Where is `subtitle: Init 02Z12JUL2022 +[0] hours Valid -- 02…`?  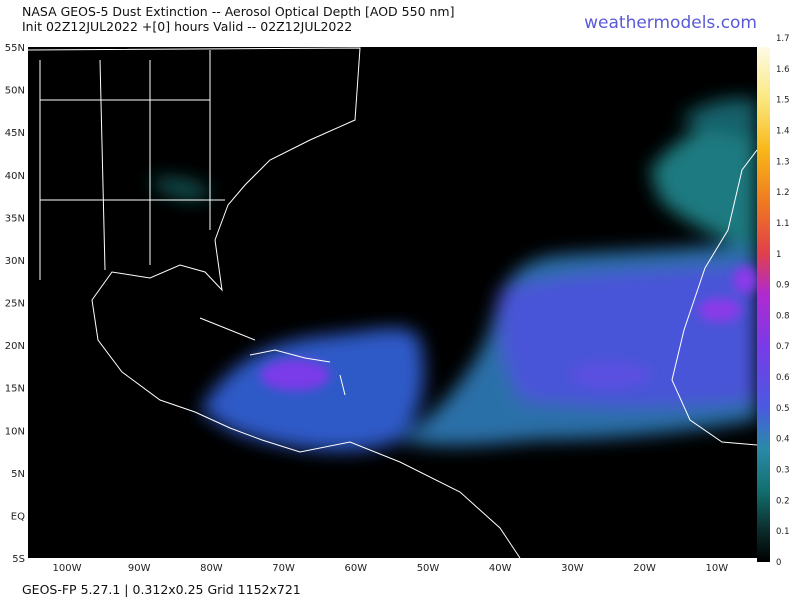
subtitle: Init 02Z12JUL2022 +[0] hours Valid -- 02… is located at coordinates (187, 26).